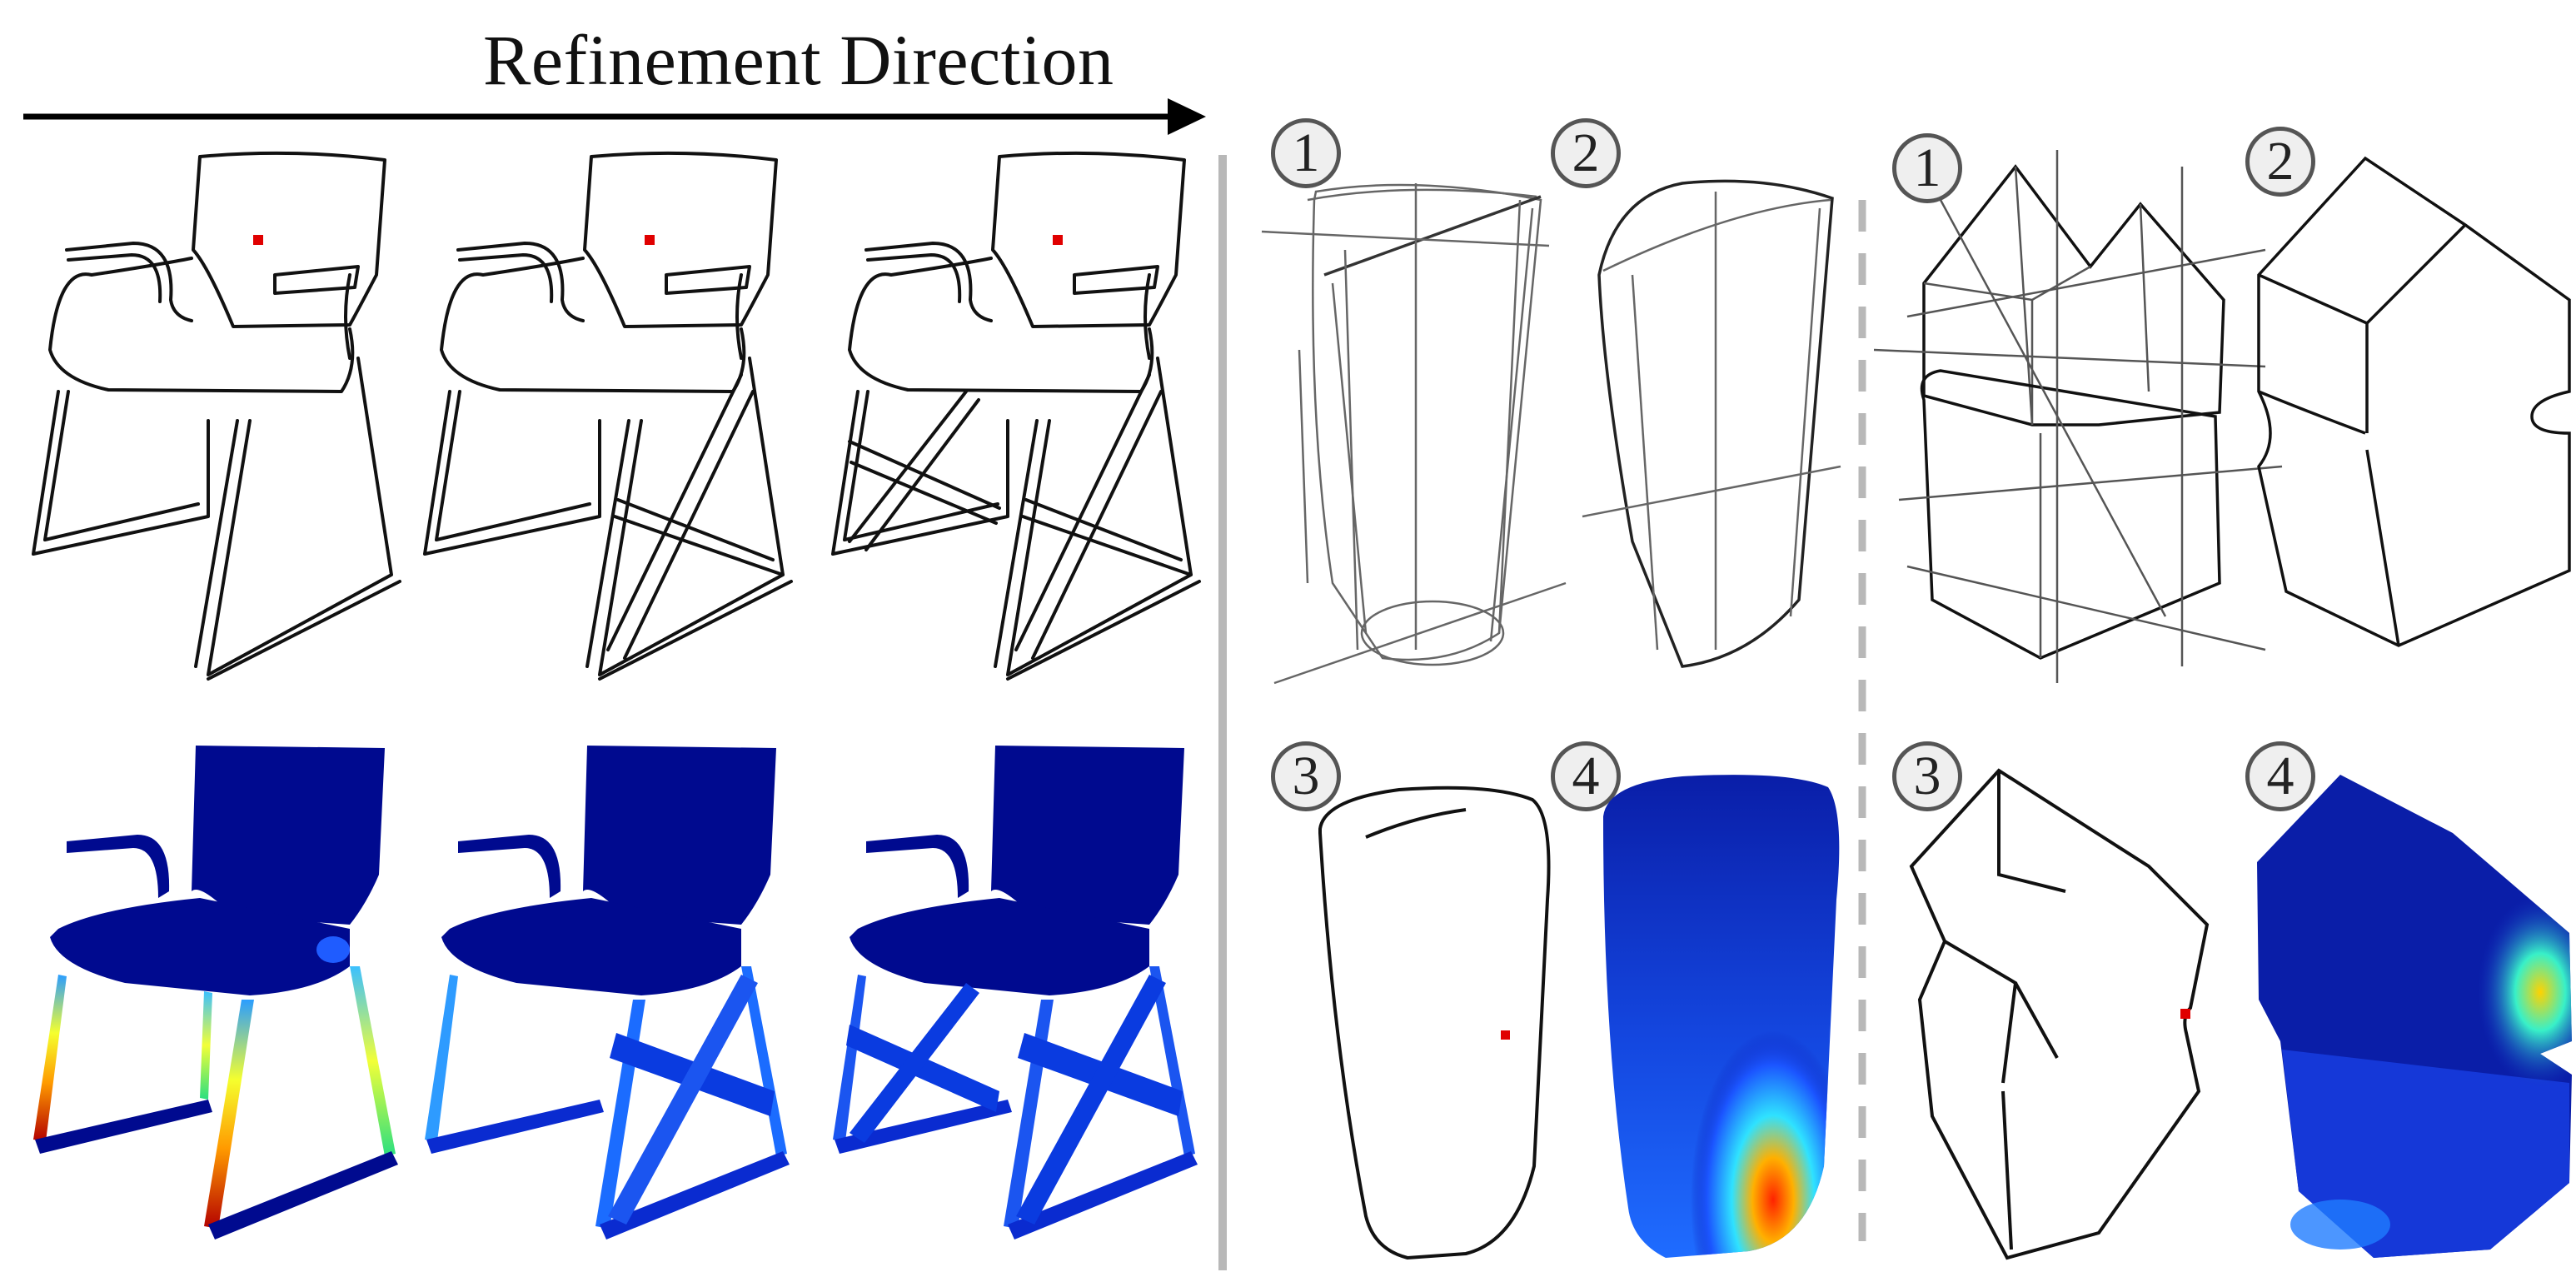  What do you see at coordinates (1927, 168) in the screenshot?
I see `step-badge-1-right: 1` at bounding box center [1927, 168].